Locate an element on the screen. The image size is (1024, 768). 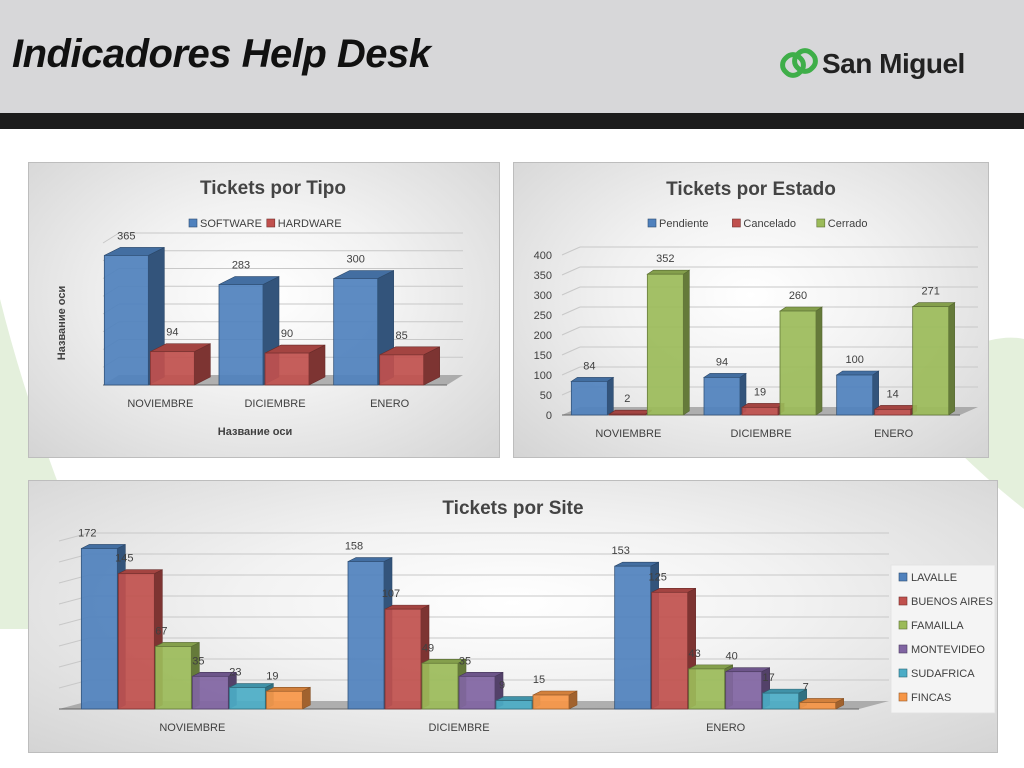
header-divider is located at coordinates (512, 121).